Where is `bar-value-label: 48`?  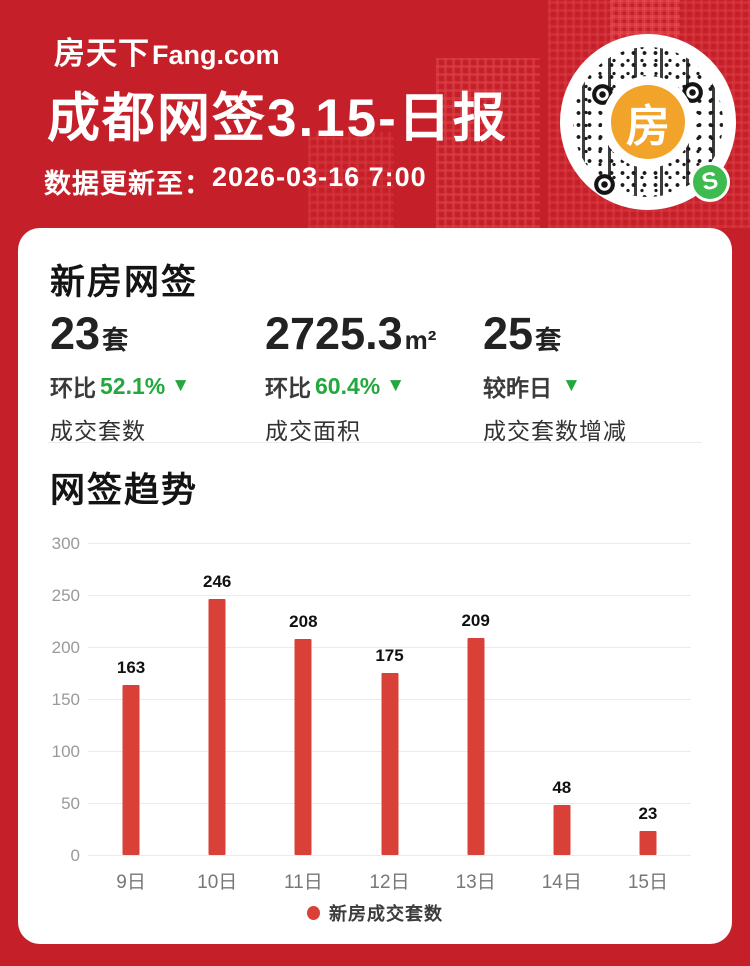
bar-value-label: 48 is located at coordinates (562, 787).